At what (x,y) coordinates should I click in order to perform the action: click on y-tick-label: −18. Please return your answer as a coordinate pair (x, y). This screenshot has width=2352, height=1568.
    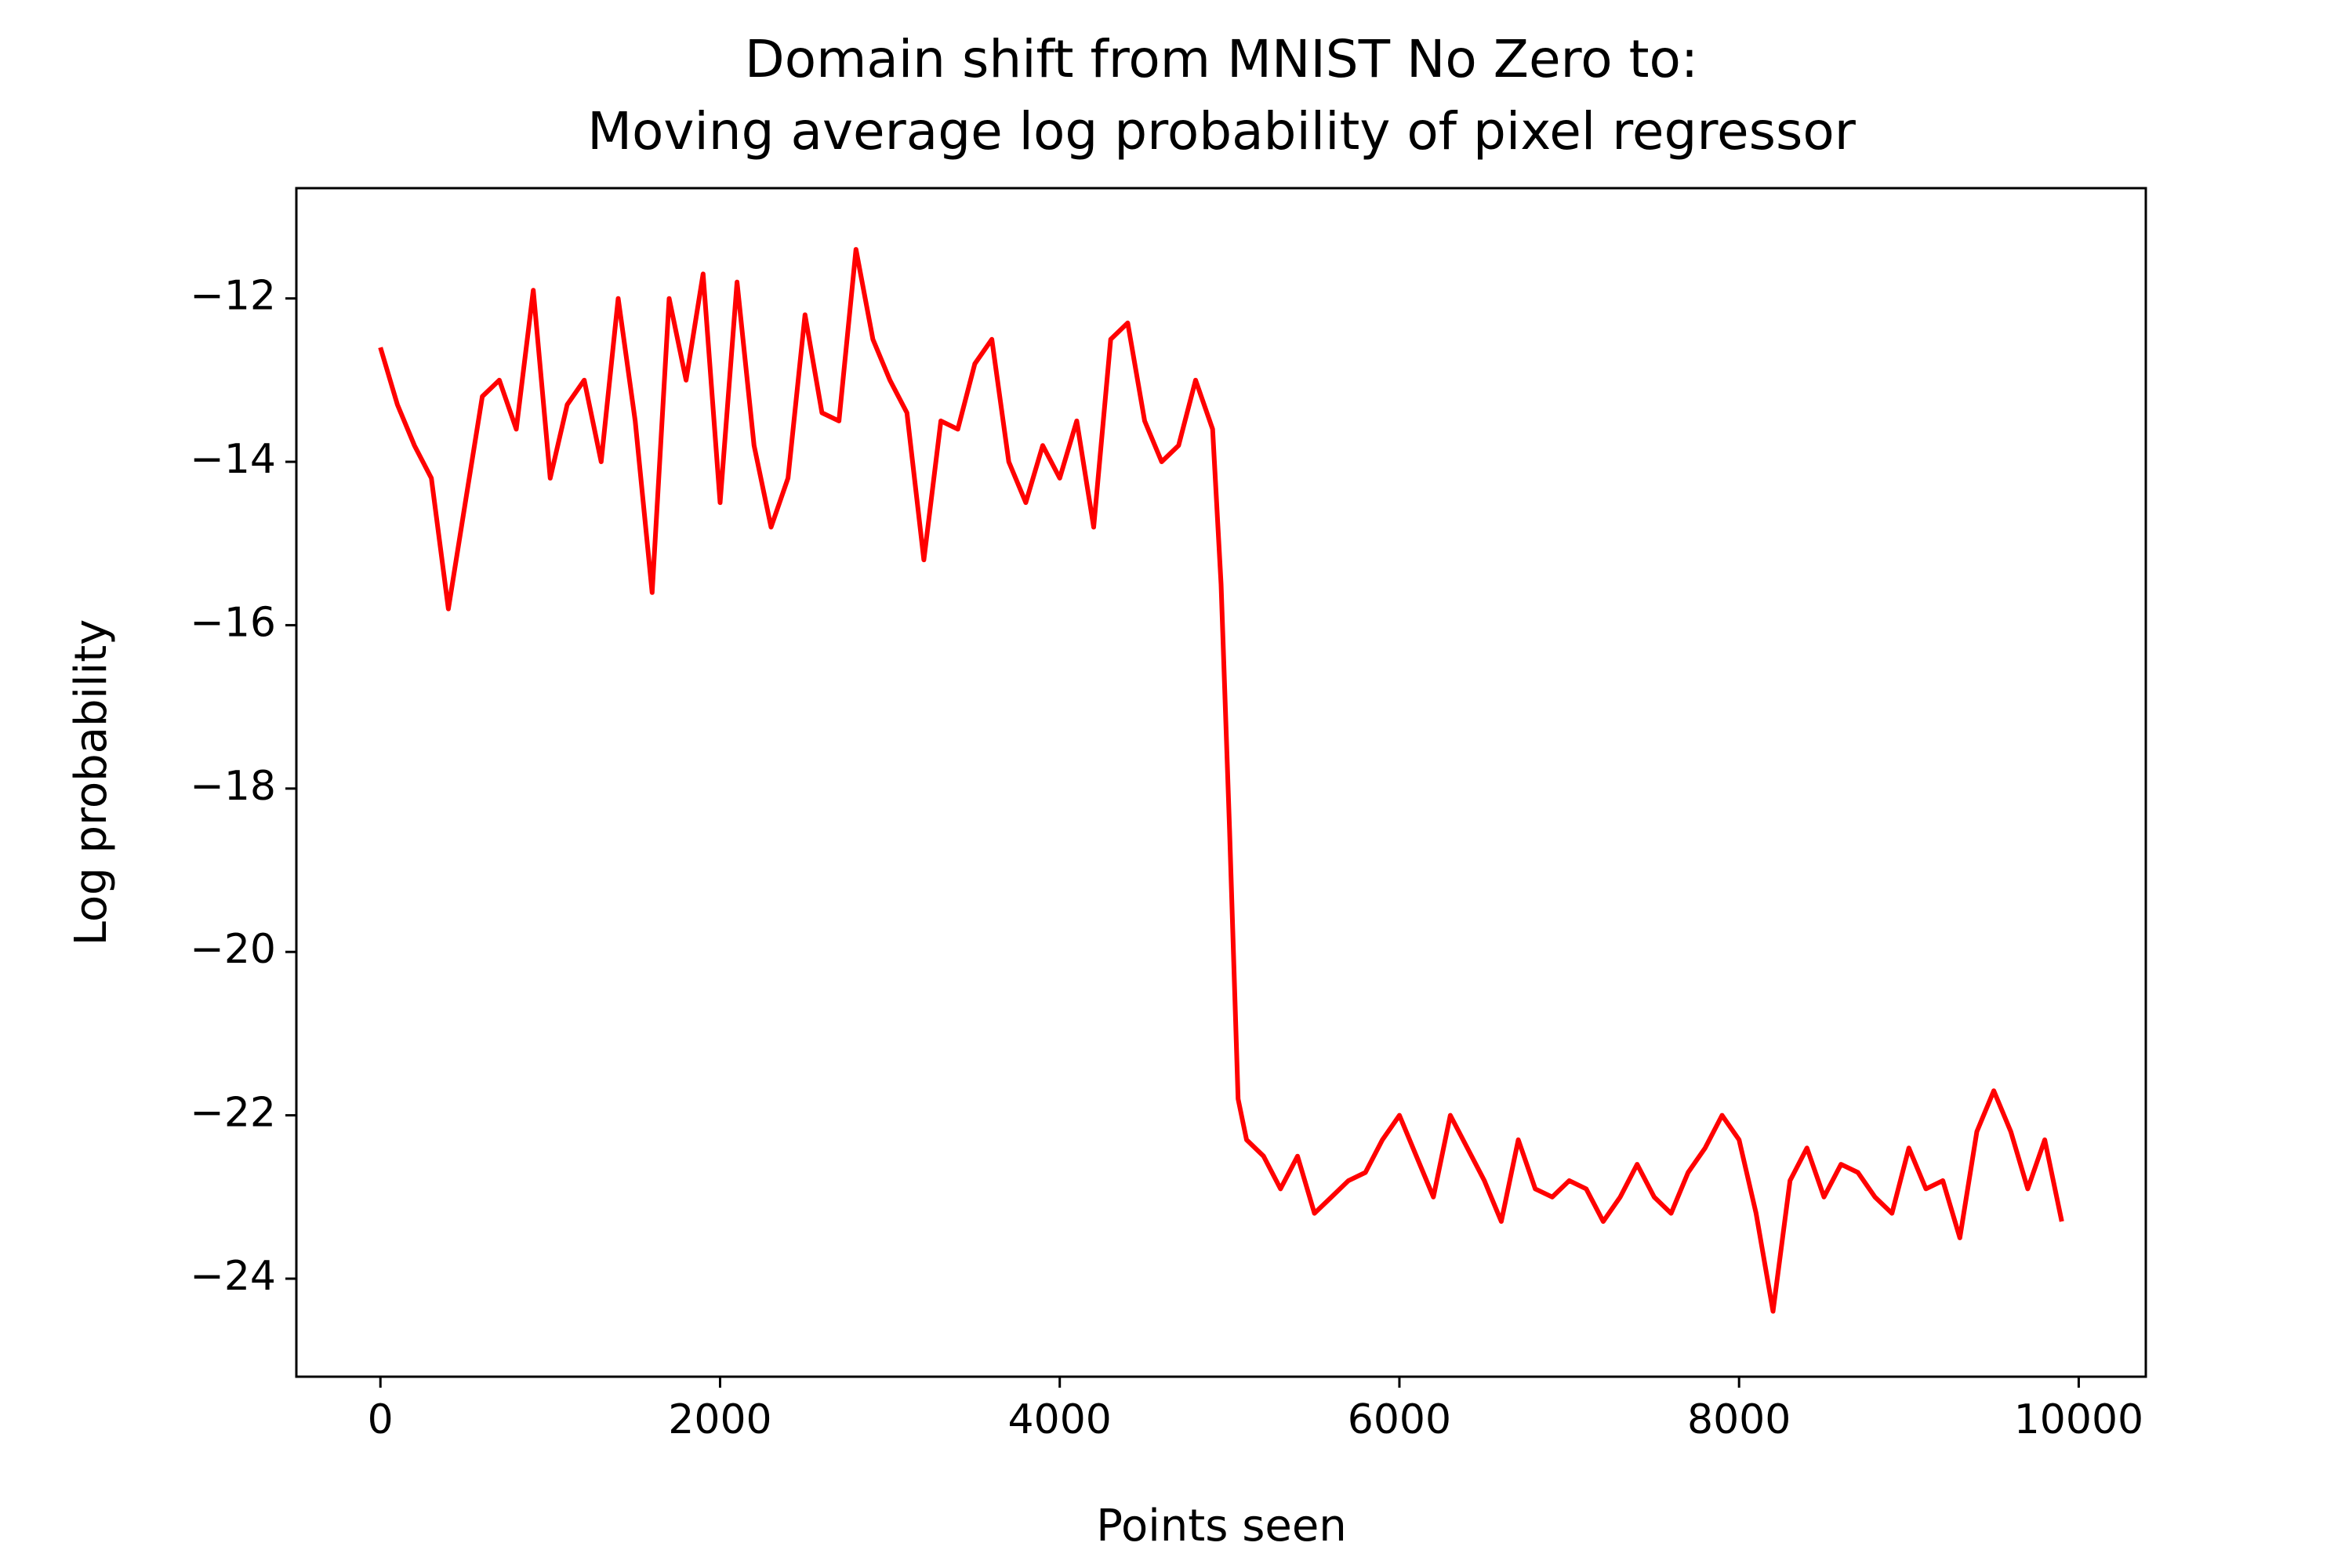
    Looking at the image, I should click on (233, 786).